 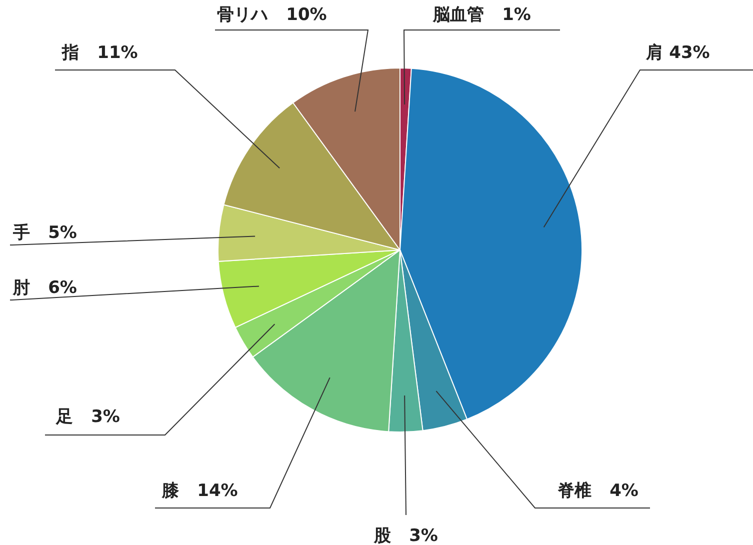 I want to click on slice-label: 足, so click(x=64, y=417).